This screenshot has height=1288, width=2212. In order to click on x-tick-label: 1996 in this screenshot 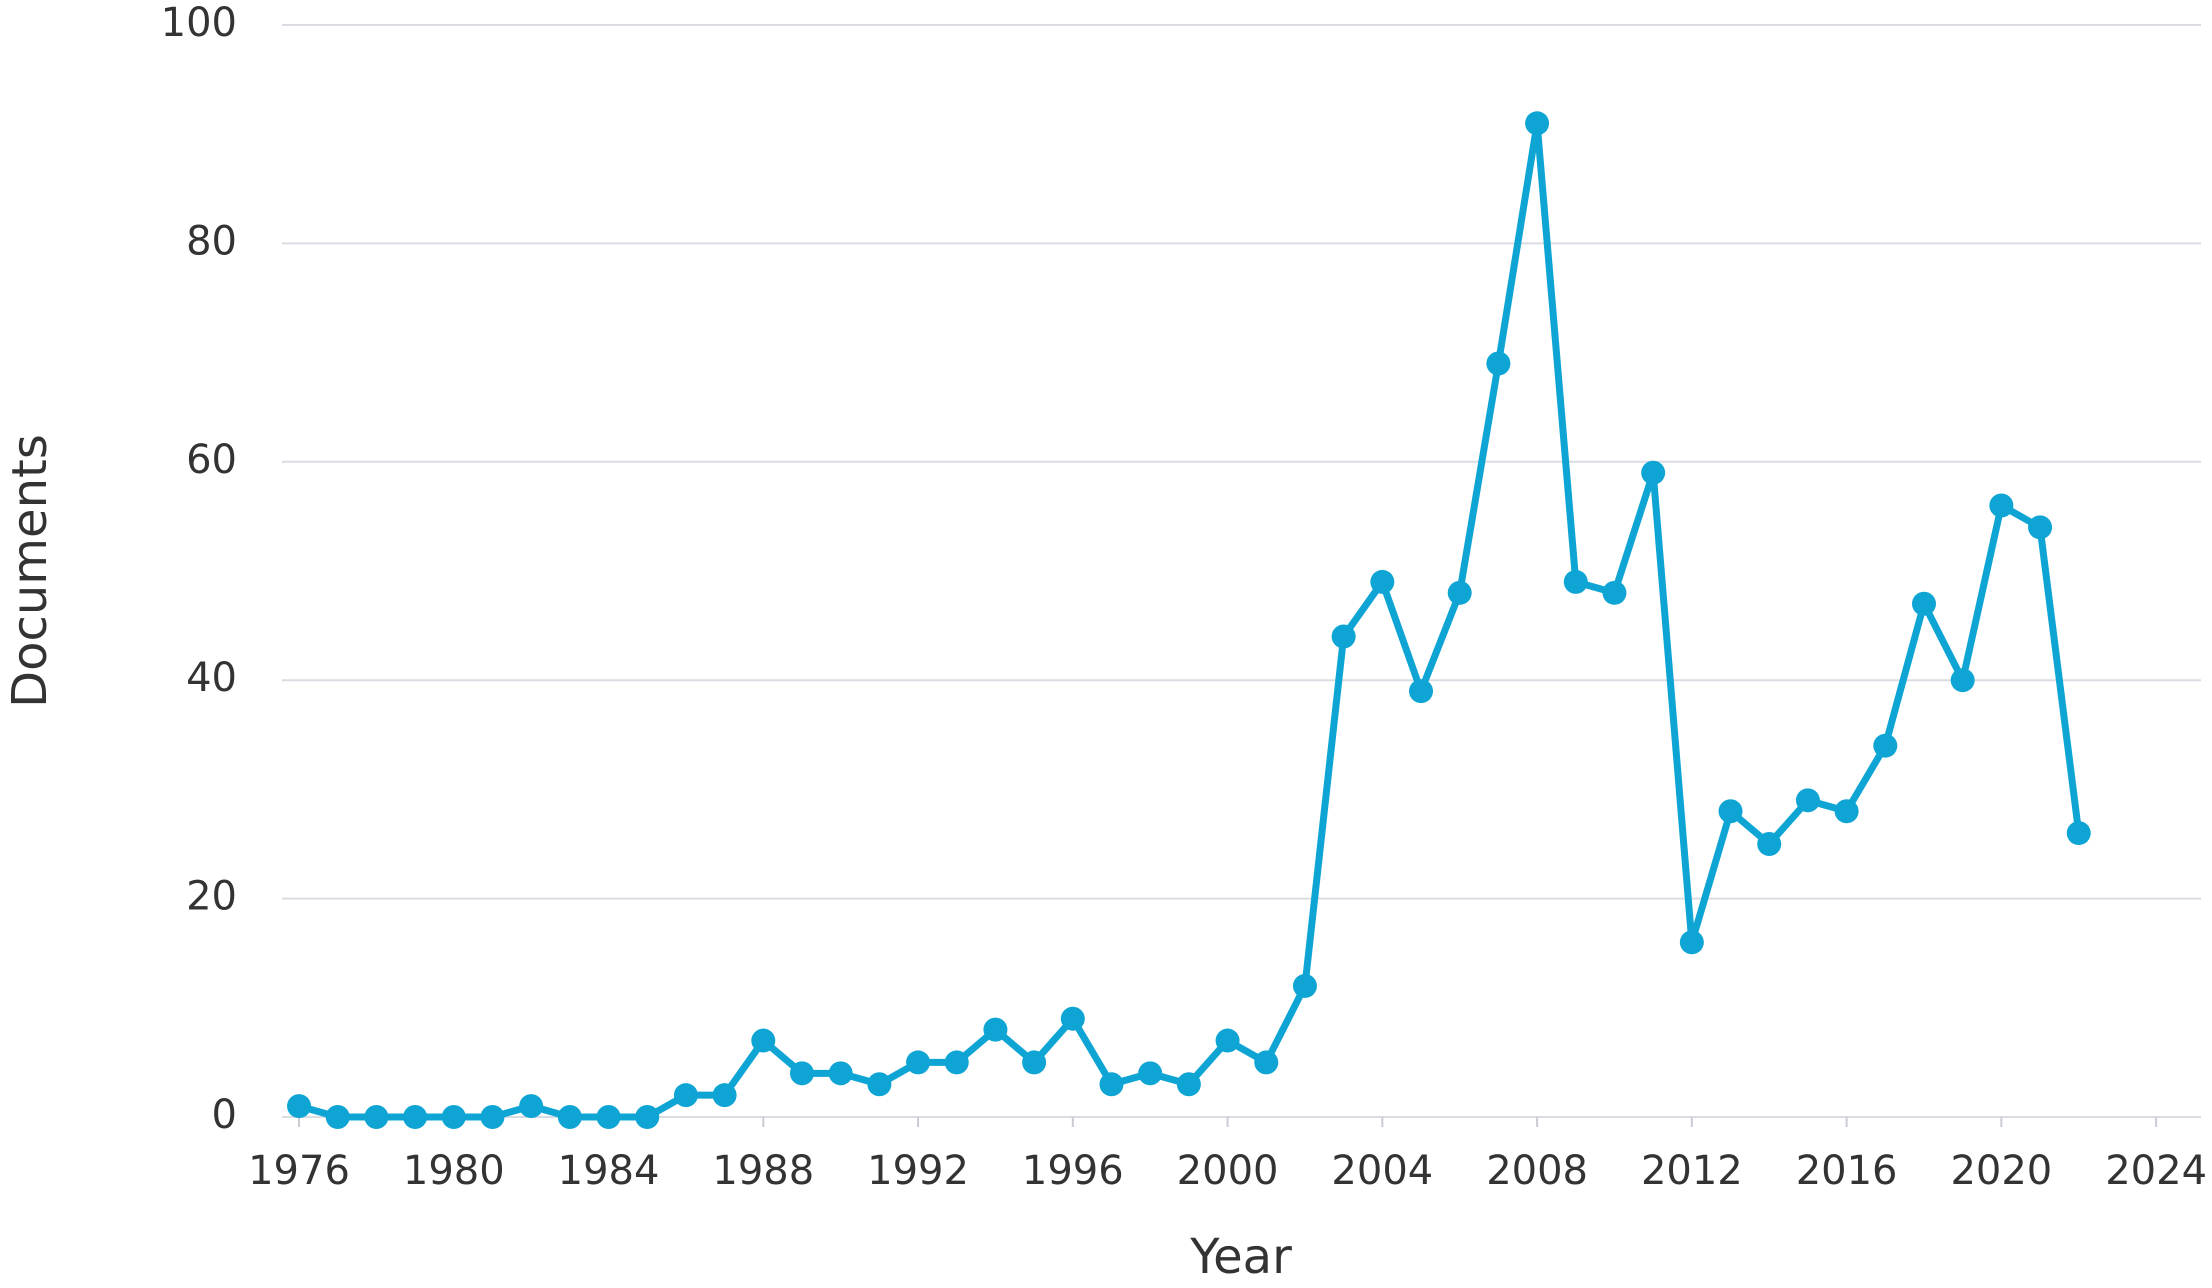, I will do `click(1073, 1171)`.